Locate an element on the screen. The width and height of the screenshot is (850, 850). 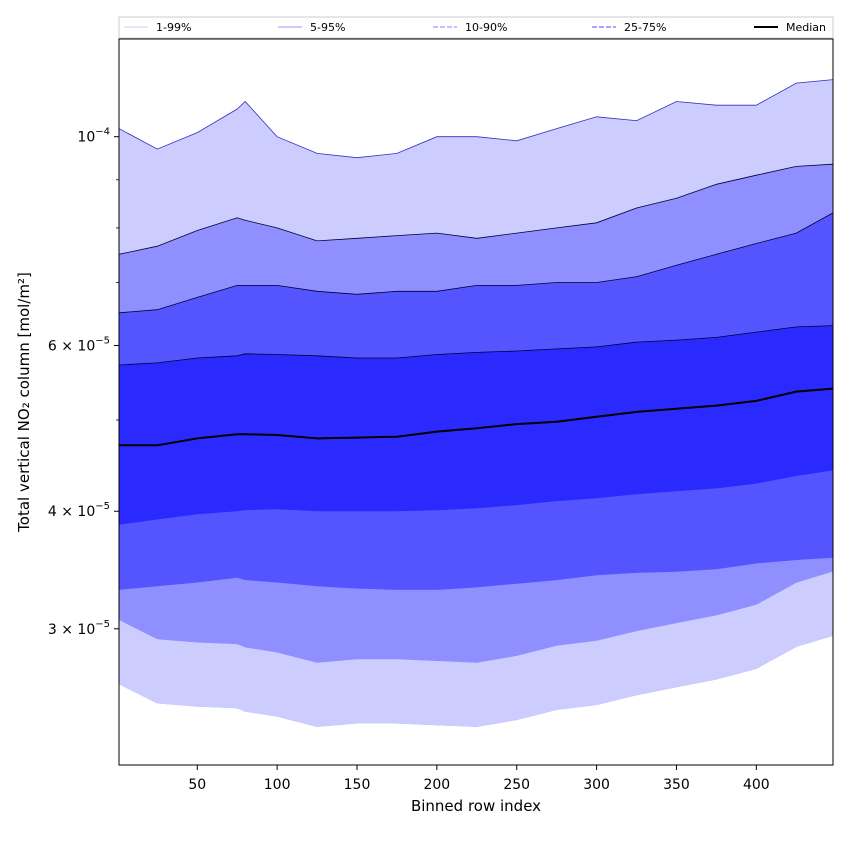
x-tick-label: 400 is located at coordinates (756, 785).